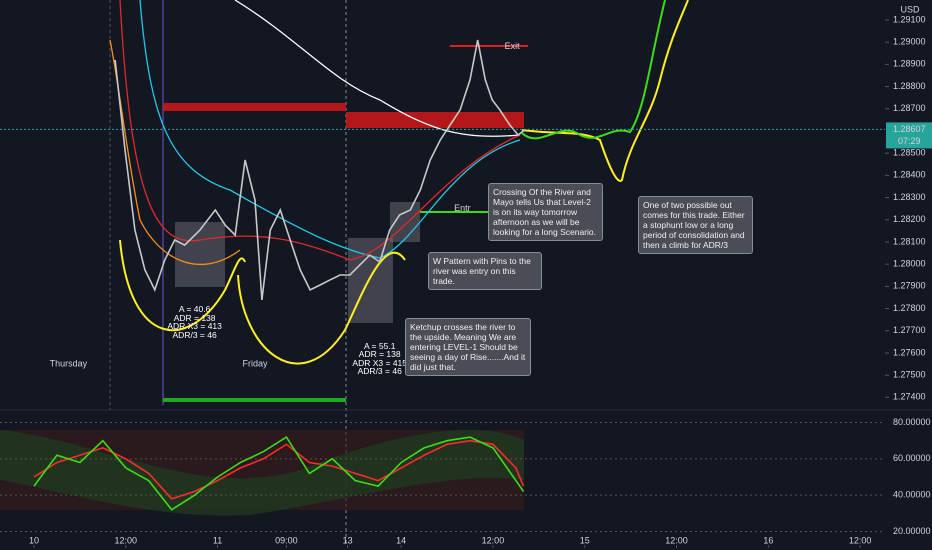 The width and height of the screenshot is (932, 550). I want to click on countdown: 07:29, so click(909, 141).